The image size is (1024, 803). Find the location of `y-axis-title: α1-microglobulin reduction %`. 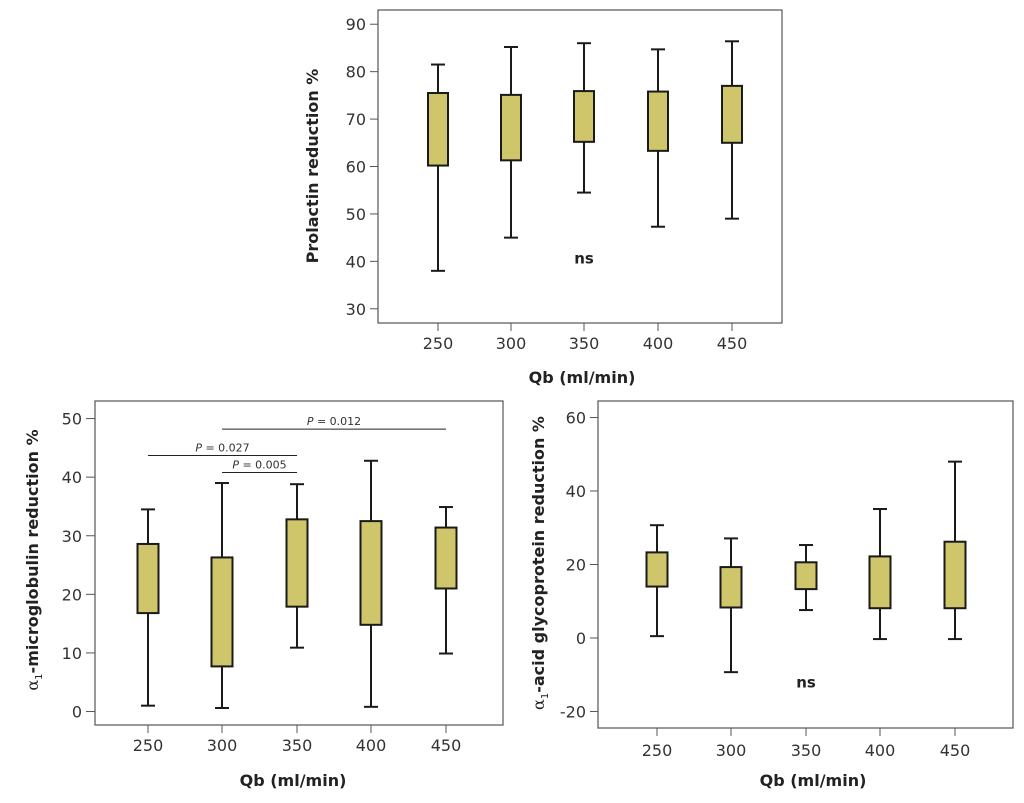

y-axis-title: α1-microglobulin reduction % is located at coordinates (34, 559).